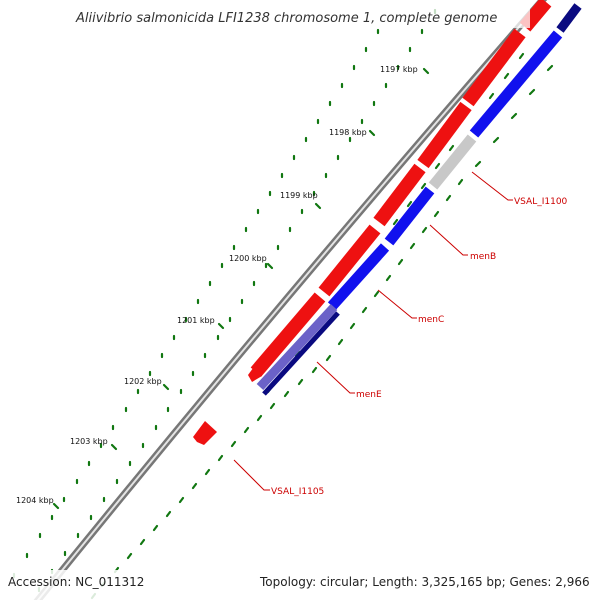 The image size is (600, 600). I want to click on title-backdrop, so click(300, 16).